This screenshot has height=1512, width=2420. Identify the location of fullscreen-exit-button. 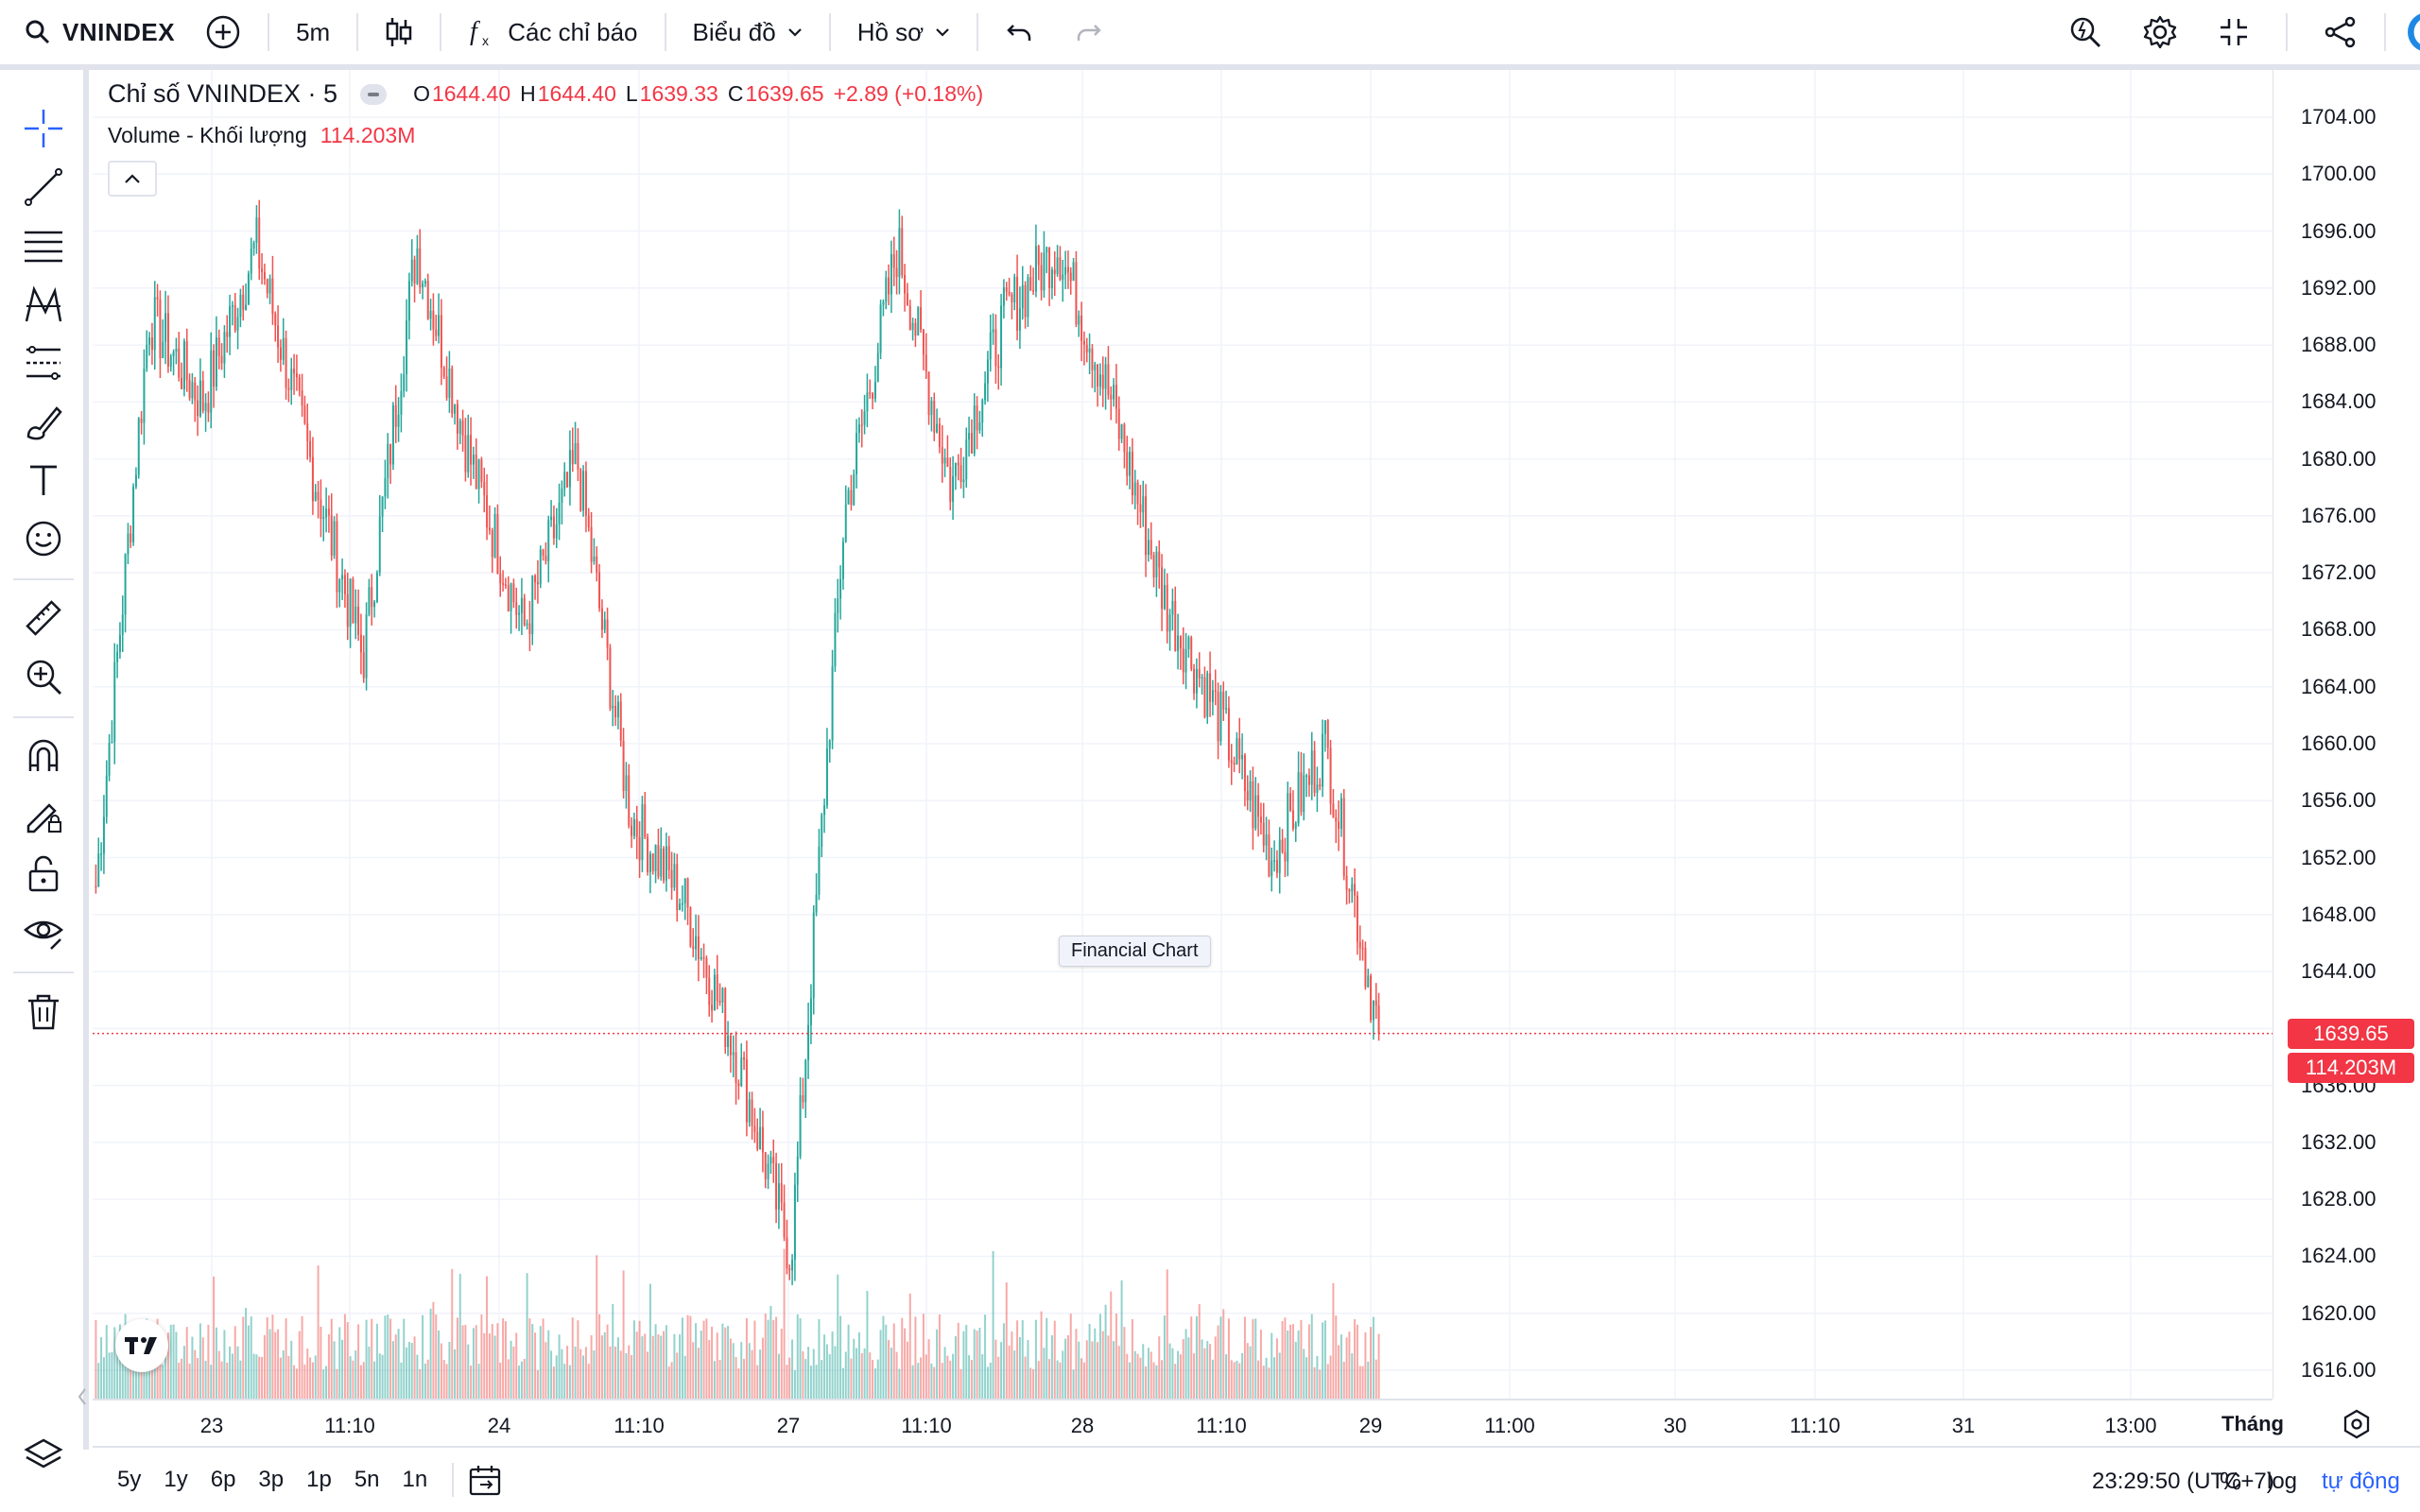
(2233, 32).